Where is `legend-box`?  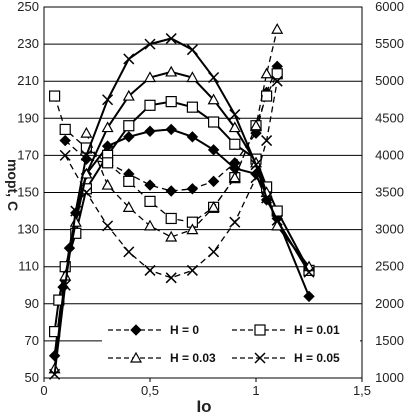 legend-box is located at coordinates (231, 347).